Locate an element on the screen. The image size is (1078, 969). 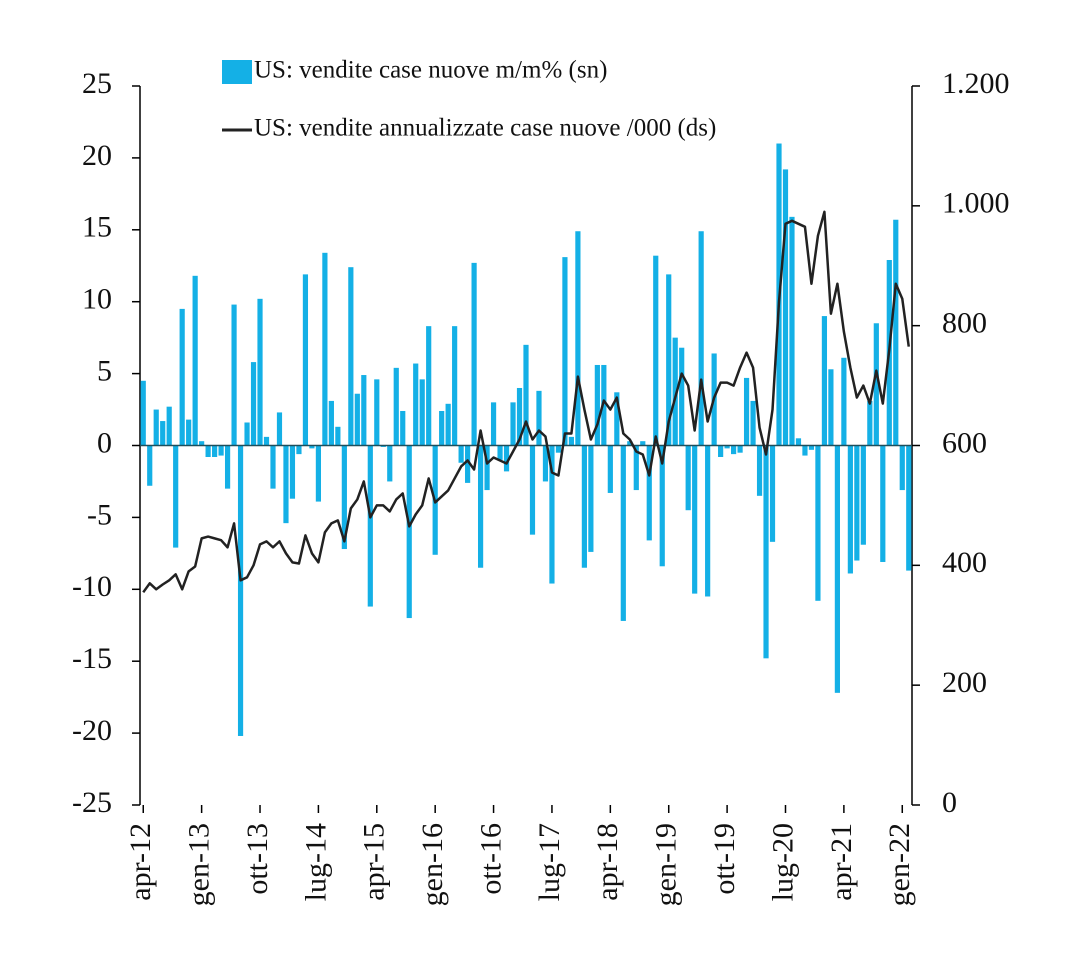
x-tick-label: apr-21 is located at coordinates (841, 862).